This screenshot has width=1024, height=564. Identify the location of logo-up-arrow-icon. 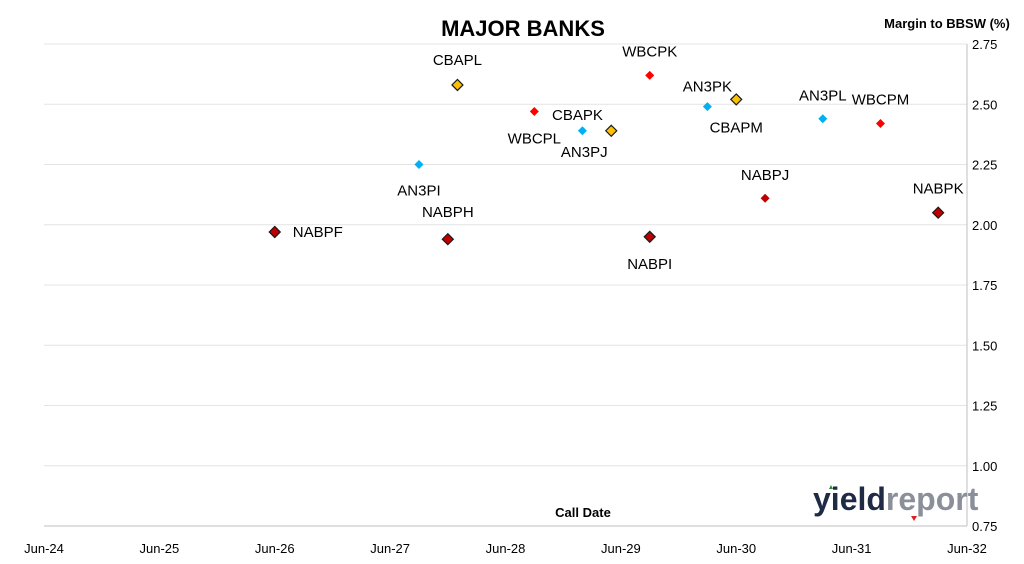
(831, 487).